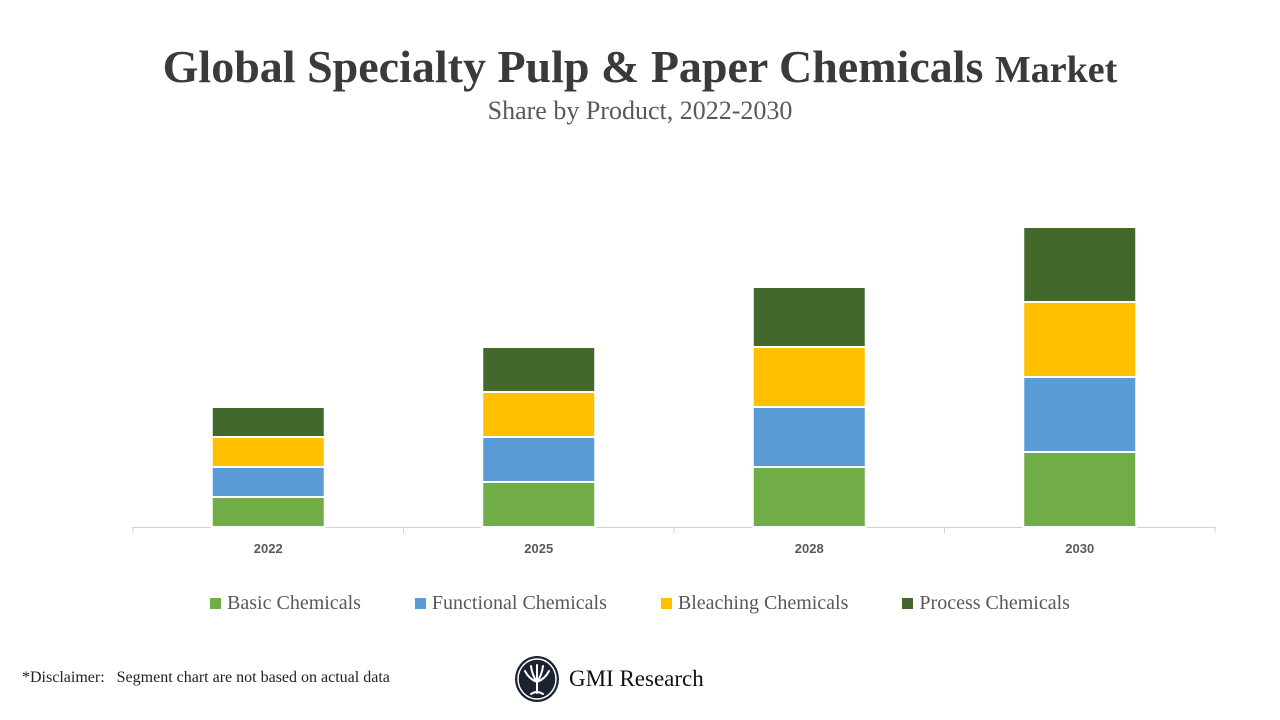 The height and width of the screenshot is (720, 1280). Describe the element at coordinates (294, 603) in the screenshot. I see `legend-label: Basic Chemicals` at that location.